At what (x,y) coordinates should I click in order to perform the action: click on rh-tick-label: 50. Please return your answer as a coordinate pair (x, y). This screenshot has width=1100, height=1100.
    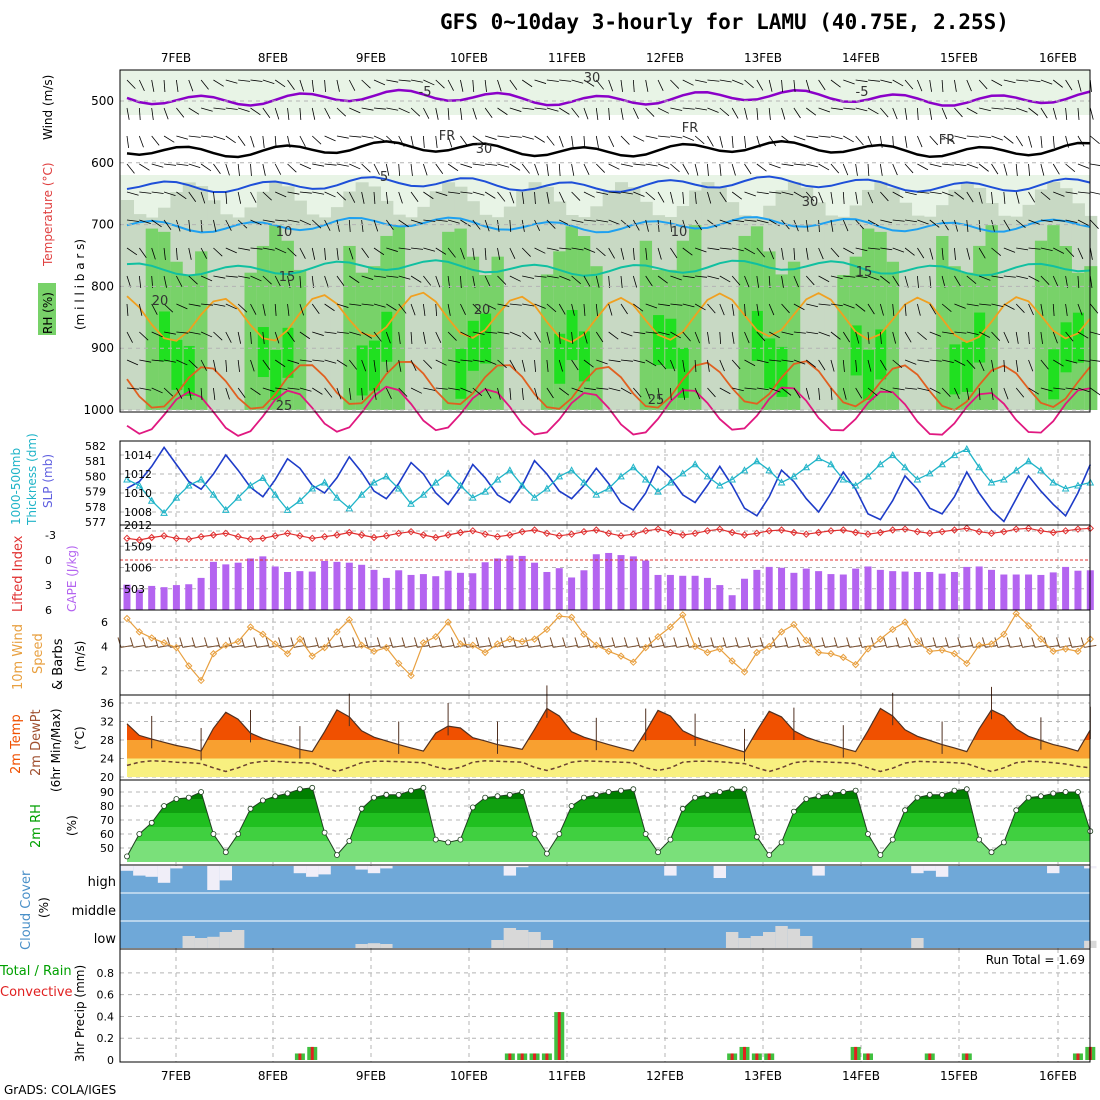
    Looking at the image, I should click on (107, 848).